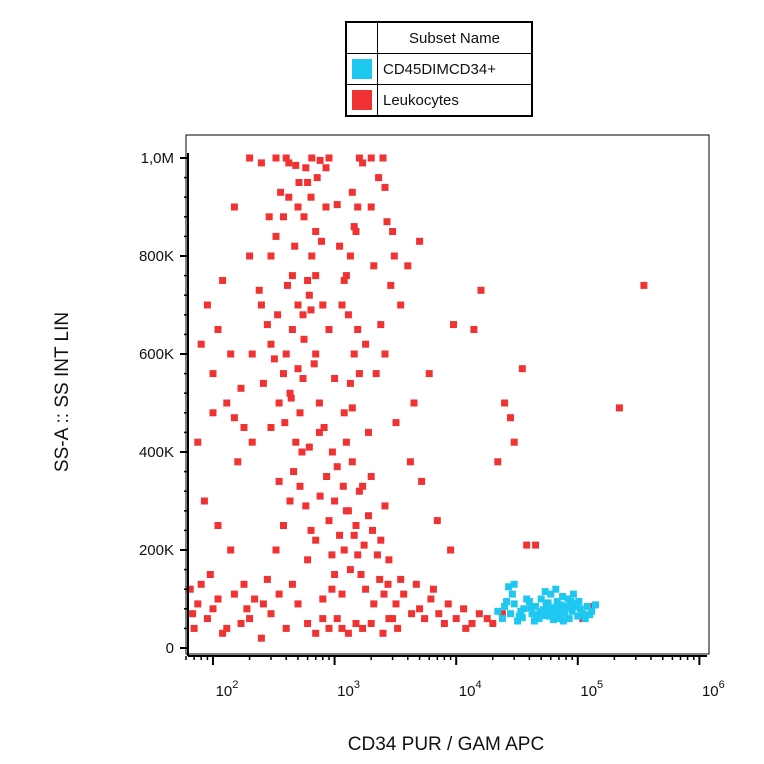 The height and width of the screenshot is (764, 764). Describe the element at coordinates (62, 392) in the screenshot. I see `y-axis-title: SS-A :: SS INT LIN` at that location.